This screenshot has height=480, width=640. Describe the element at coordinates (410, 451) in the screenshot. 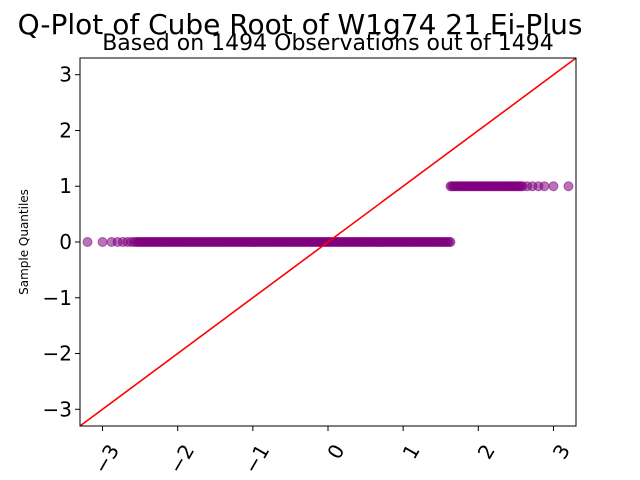

I see `x-tick-label: 1` at that location.